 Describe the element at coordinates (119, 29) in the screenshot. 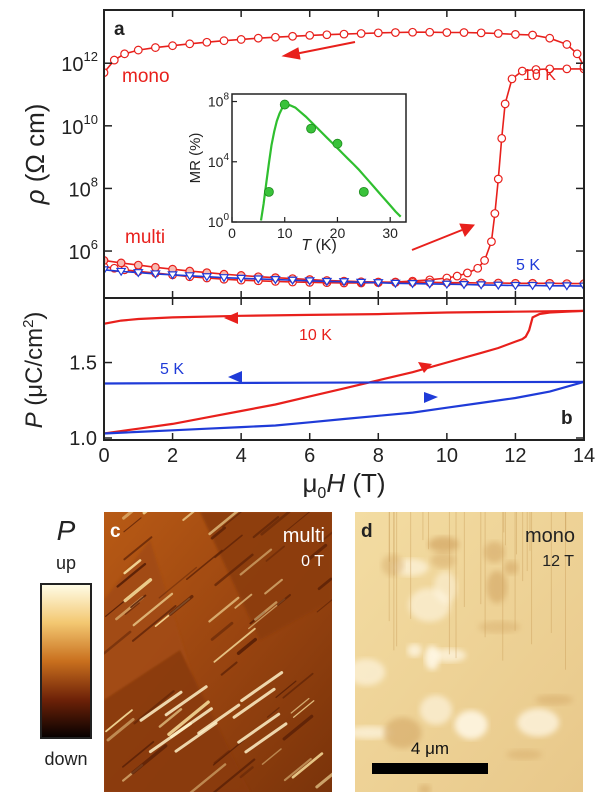

I see `panel-a-label: a` at that location.